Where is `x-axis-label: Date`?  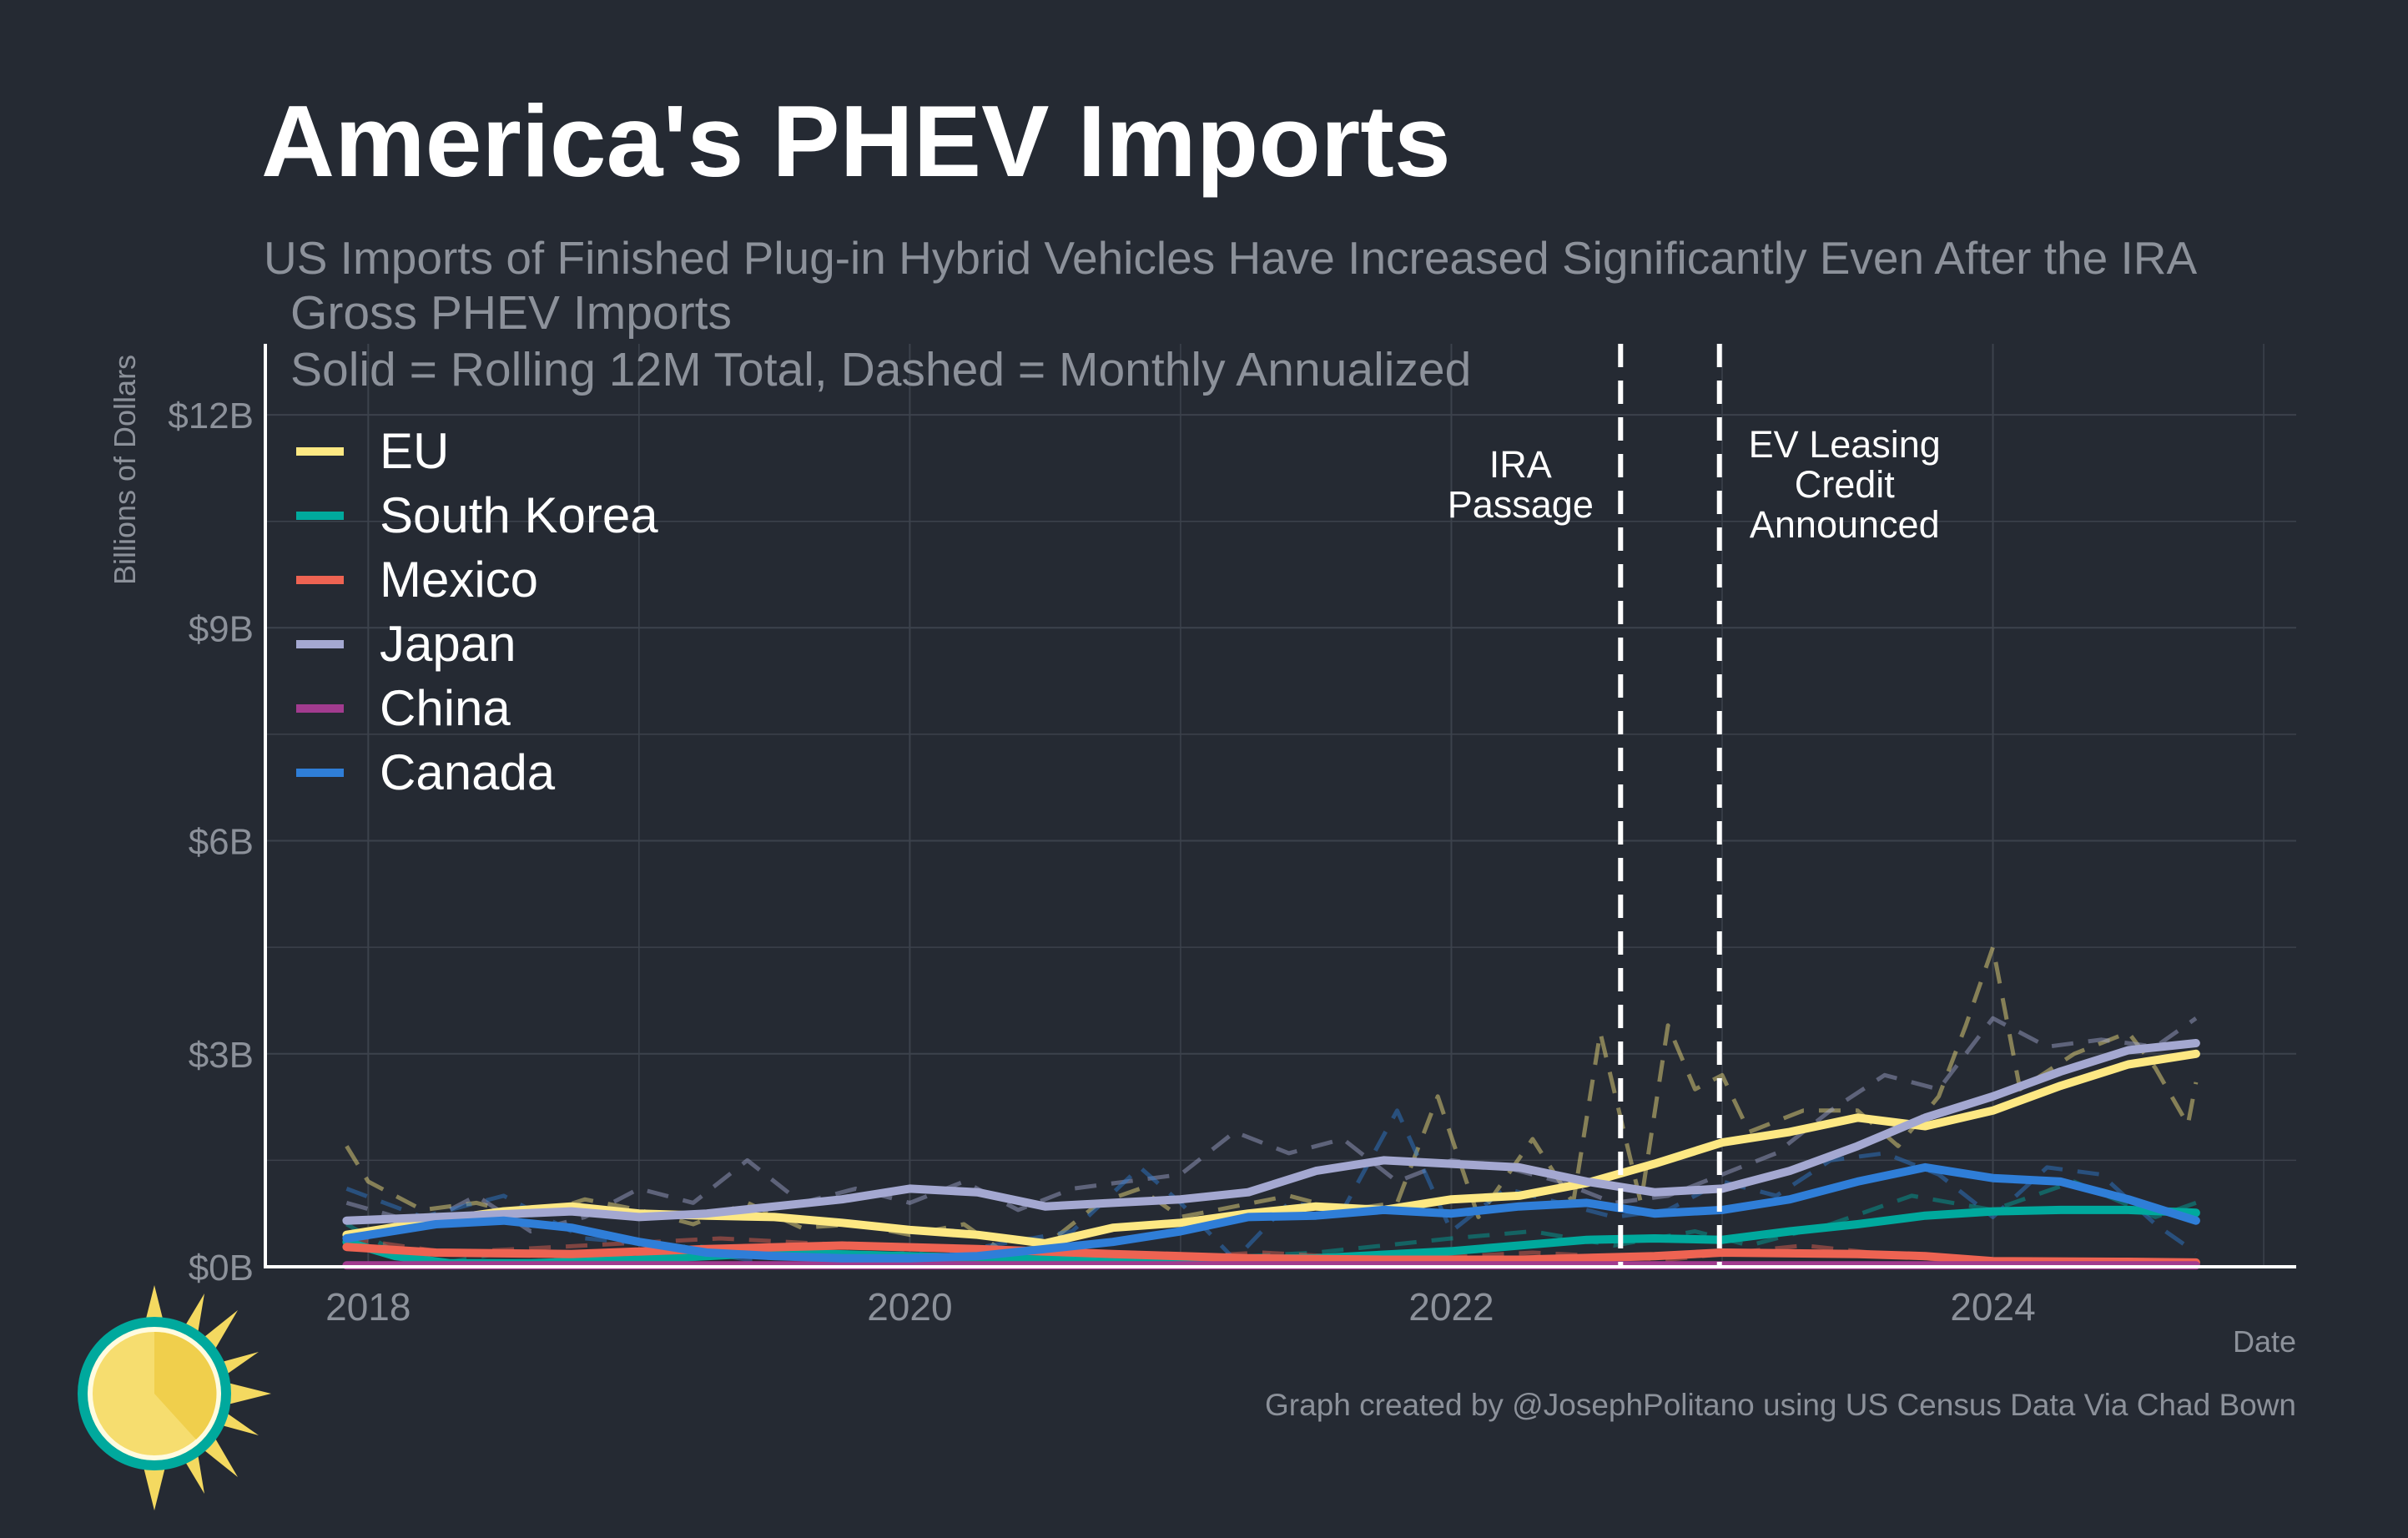 x-axis-label: Date is located at coordinates (2264, 1341).